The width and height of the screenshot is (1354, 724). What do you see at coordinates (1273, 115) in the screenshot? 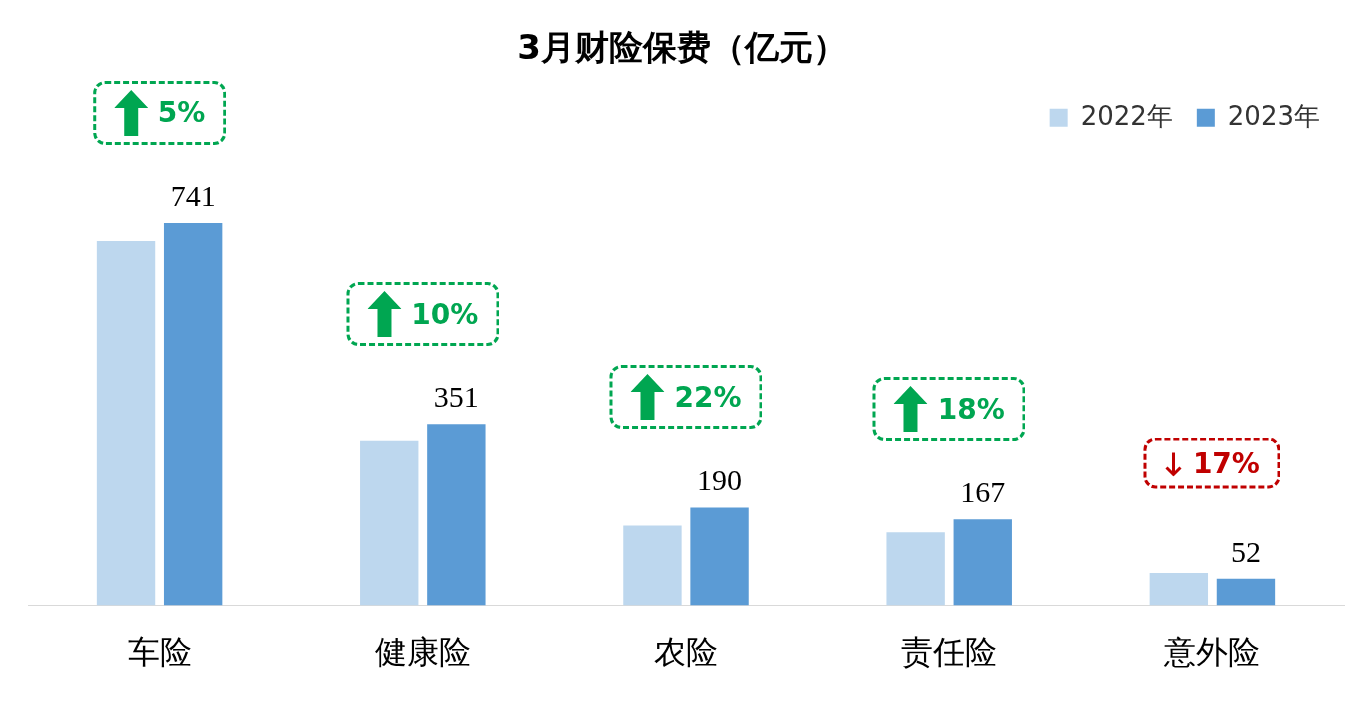
I see `legend-label: 2023年` at bounding box center [1273, 115].